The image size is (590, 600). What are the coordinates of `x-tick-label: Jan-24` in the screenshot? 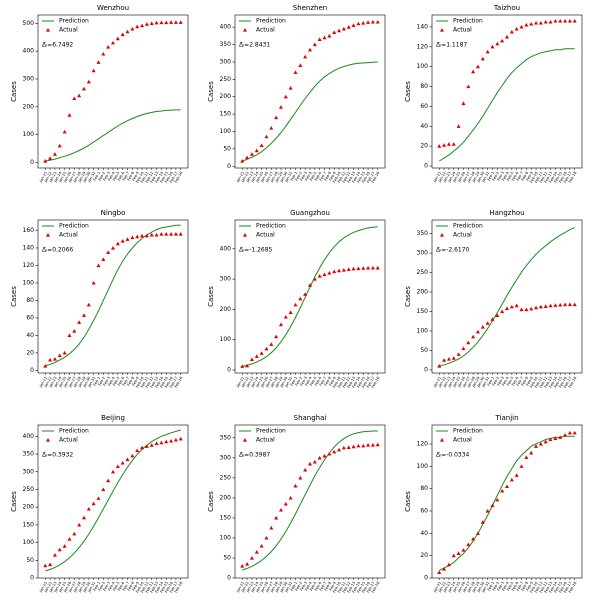 It's located at (58, 586).